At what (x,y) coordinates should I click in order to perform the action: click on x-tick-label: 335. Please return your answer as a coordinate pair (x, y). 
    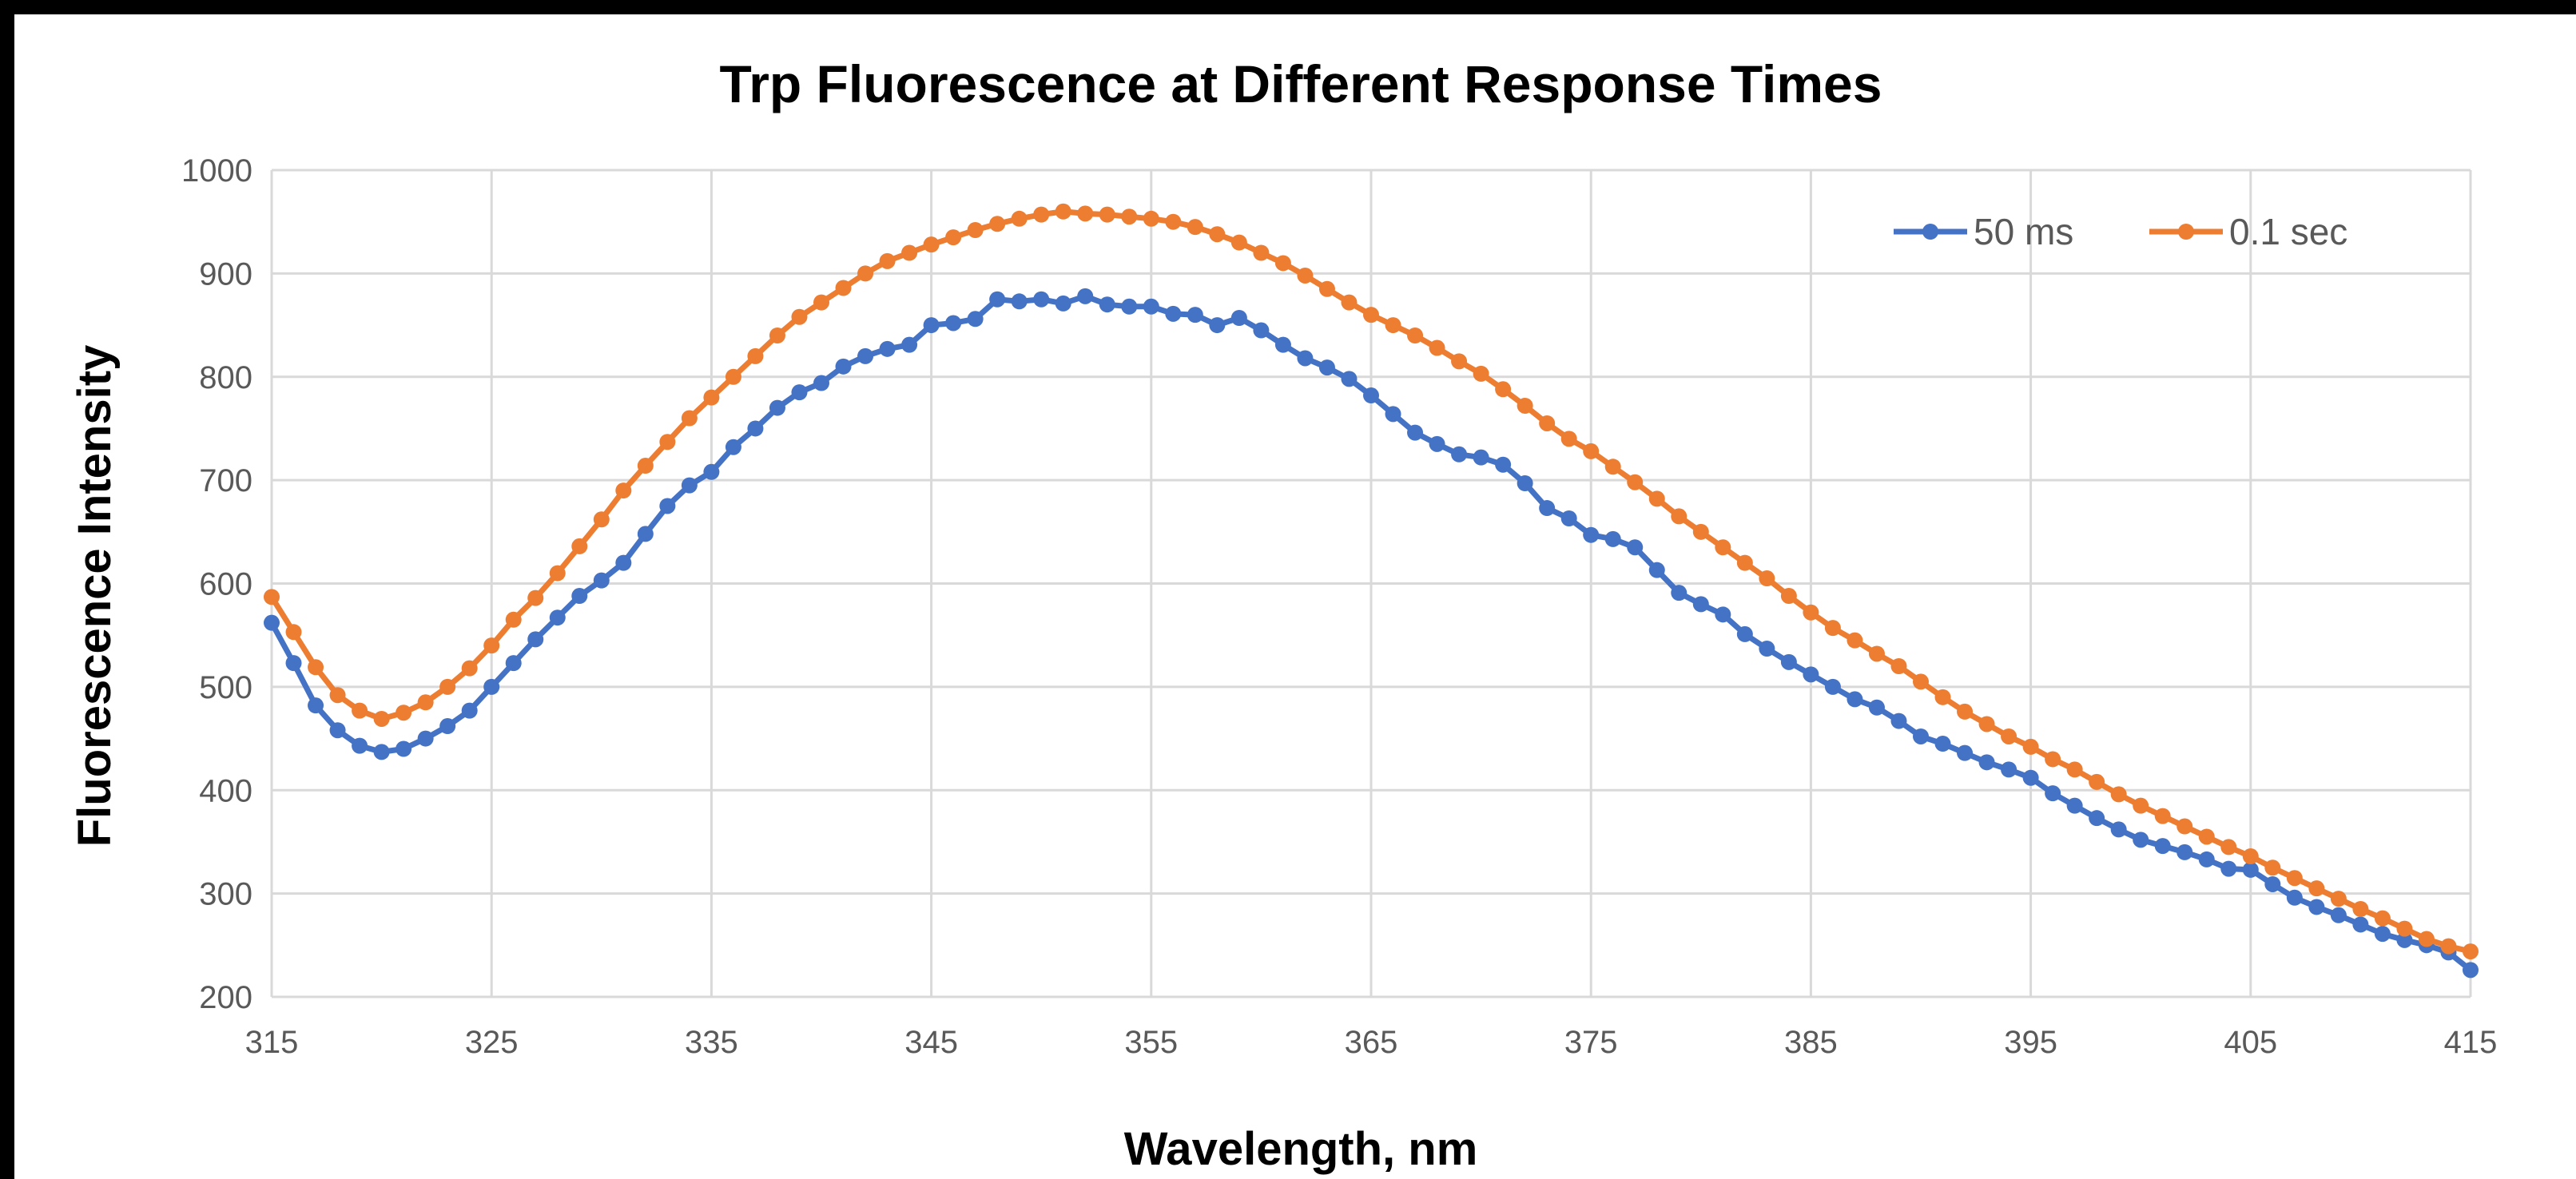
    Looking at the image, I should click on (711, 1043).